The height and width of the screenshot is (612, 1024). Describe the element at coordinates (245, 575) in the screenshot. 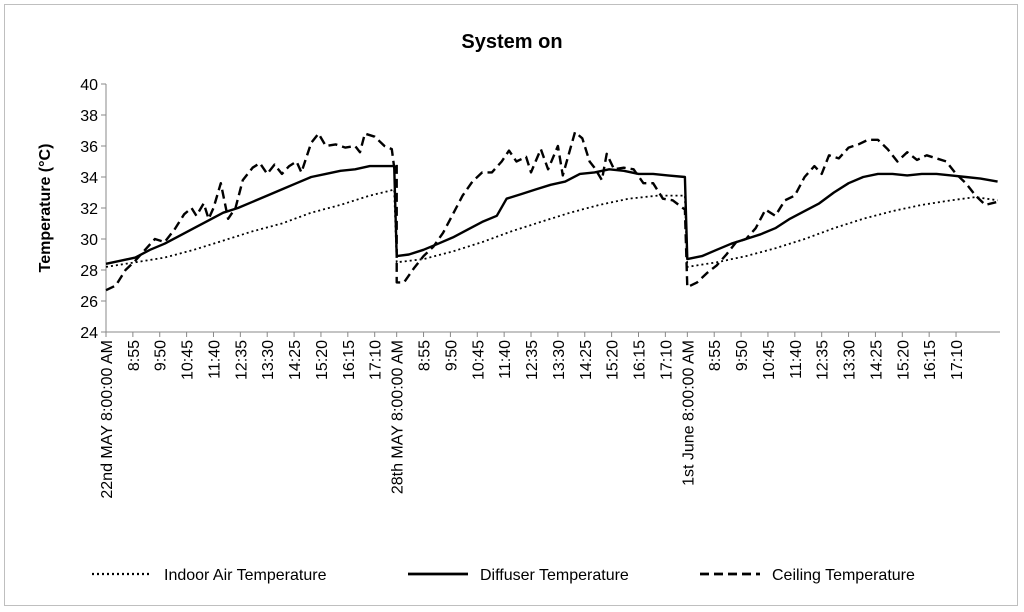

I see `legend-label: Indoor Air Temperature` at that location.